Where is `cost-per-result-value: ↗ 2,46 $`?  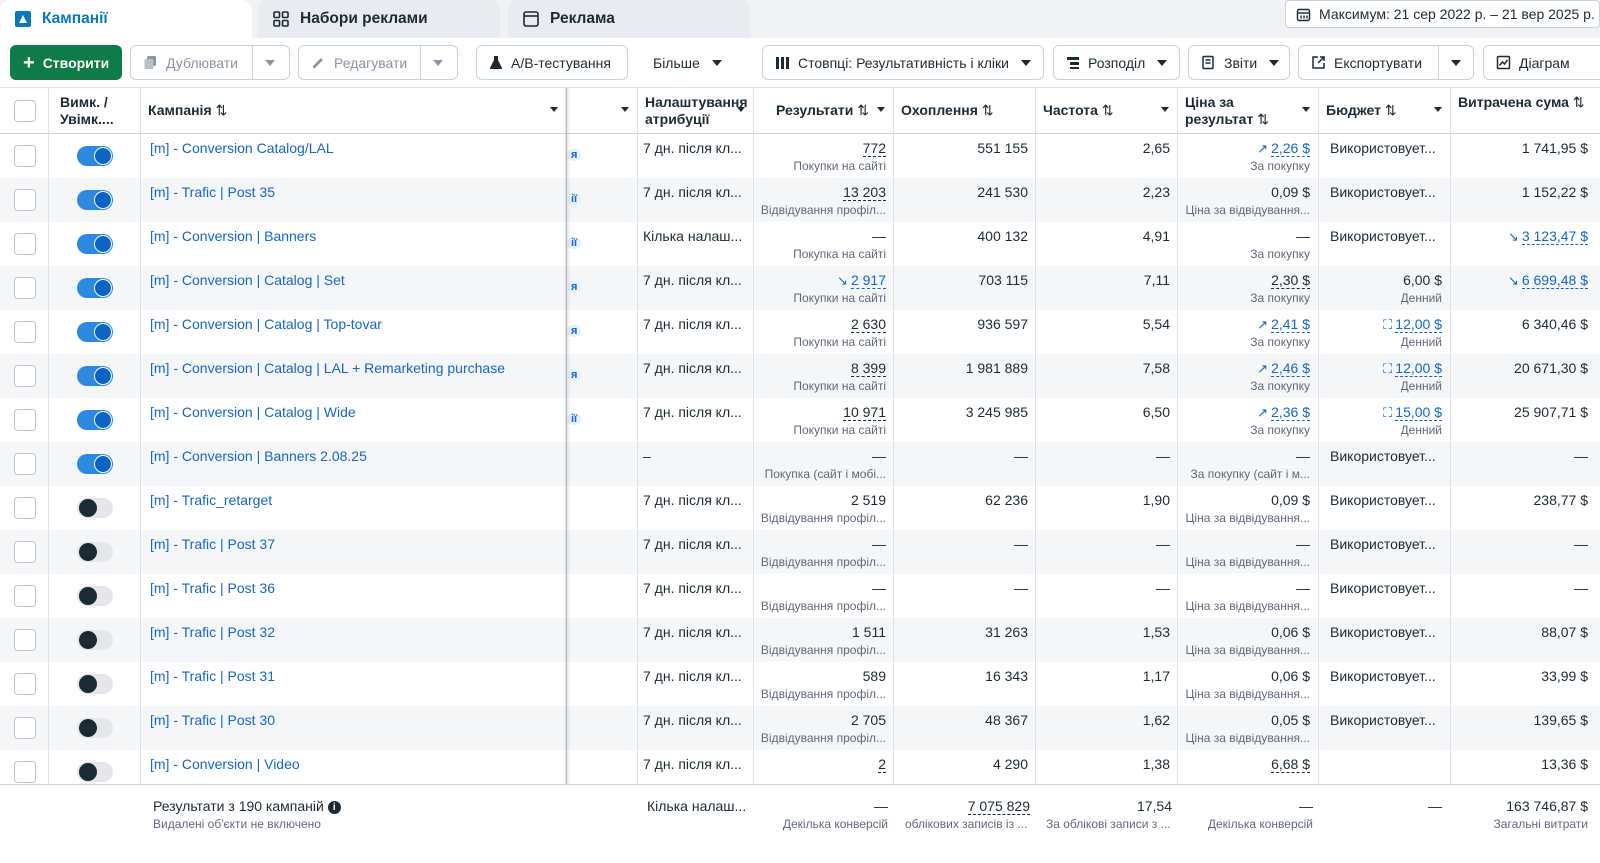 cost-per-result-value: ↗ 2,46 $ is located at coordinates (1283, 368).